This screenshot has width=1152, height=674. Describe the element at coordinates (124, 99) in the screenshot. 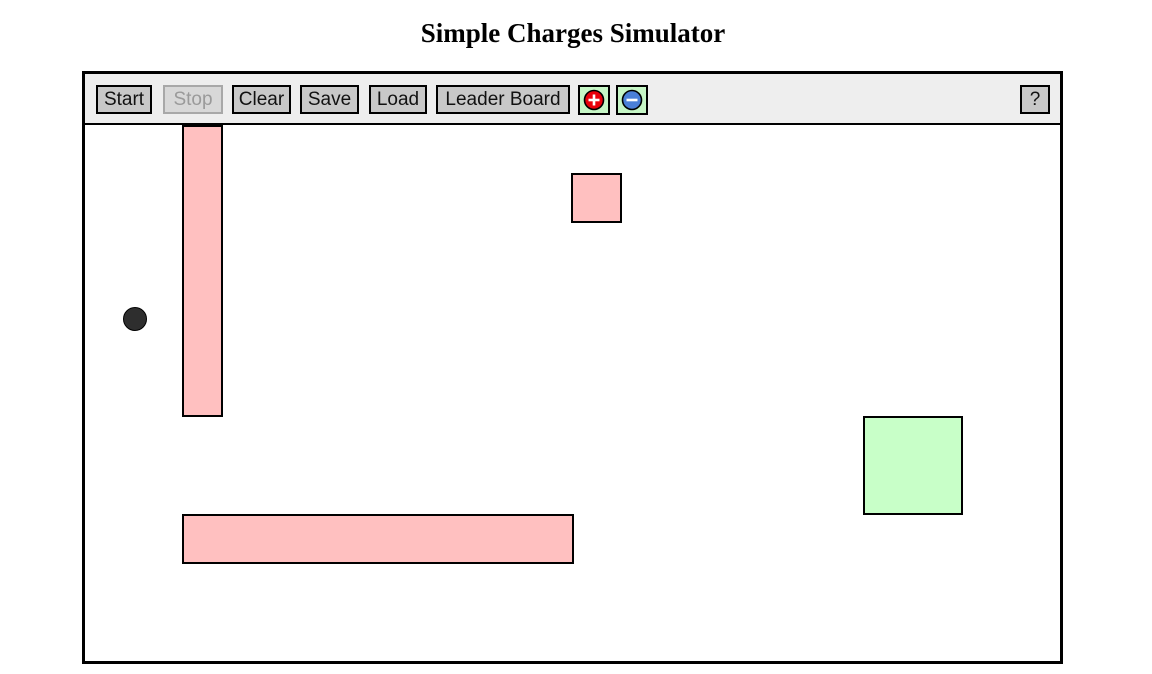

I see `start-button: Start` at that location.